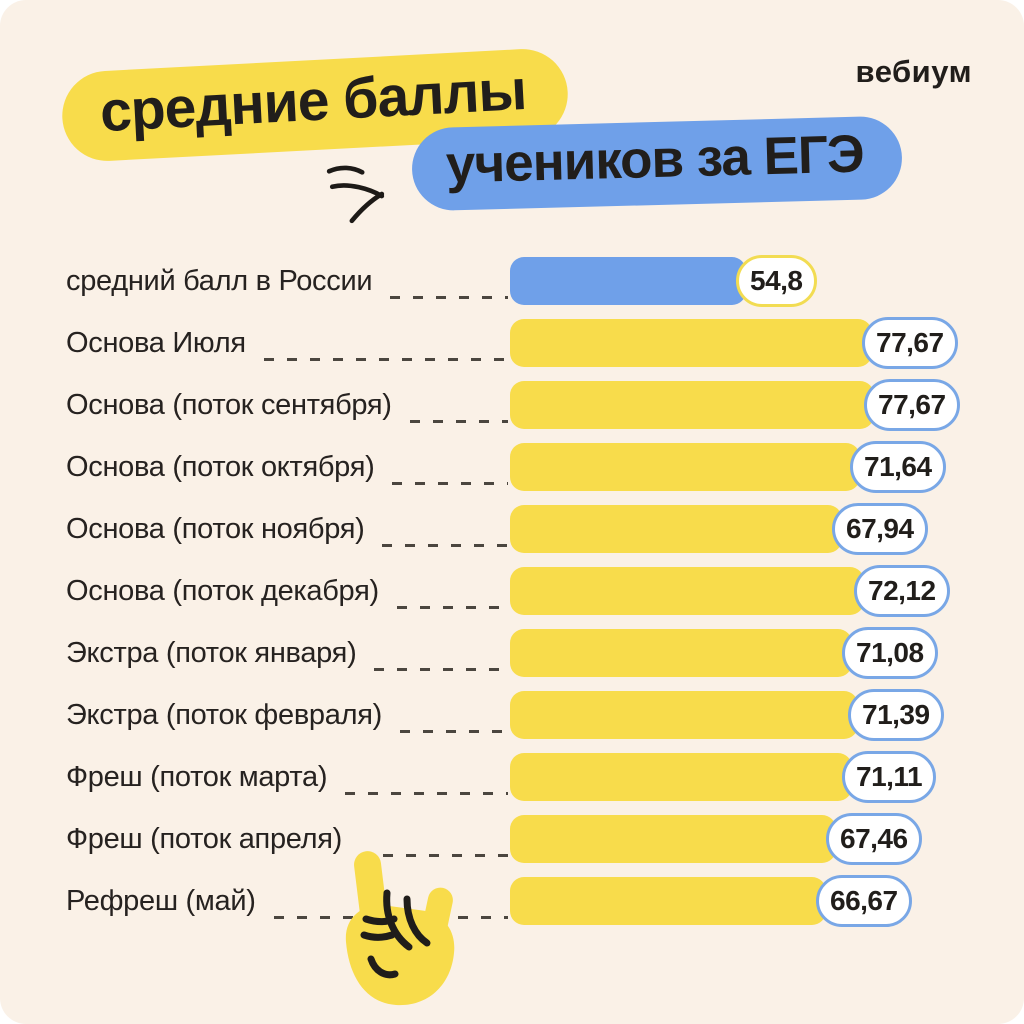 Image resolution: width=1024 pixels, height=1024 pixels. Describe the element at coordinates (400, 928) in the screenshot. I see `rock-hand-icon` at that location.